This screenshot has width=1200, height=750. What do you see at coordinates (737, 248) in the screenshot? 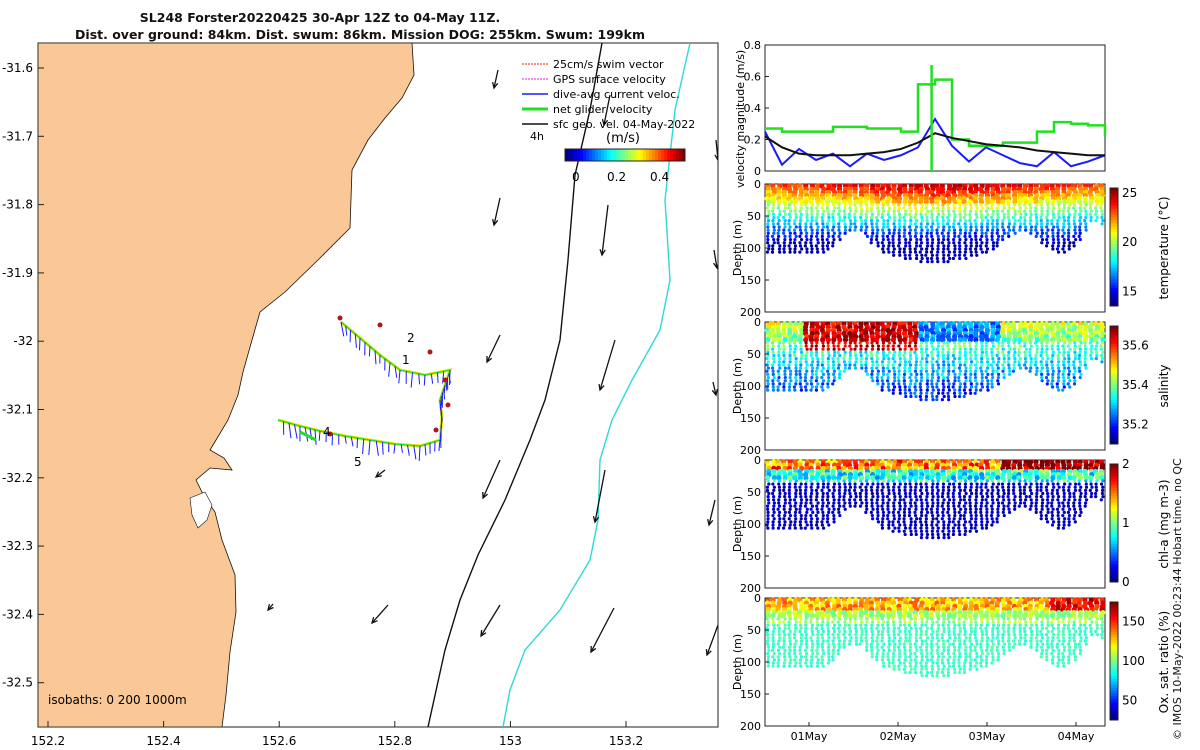
I see `depth-ylabel: Depth (m)` at bounding box center [737, 248].